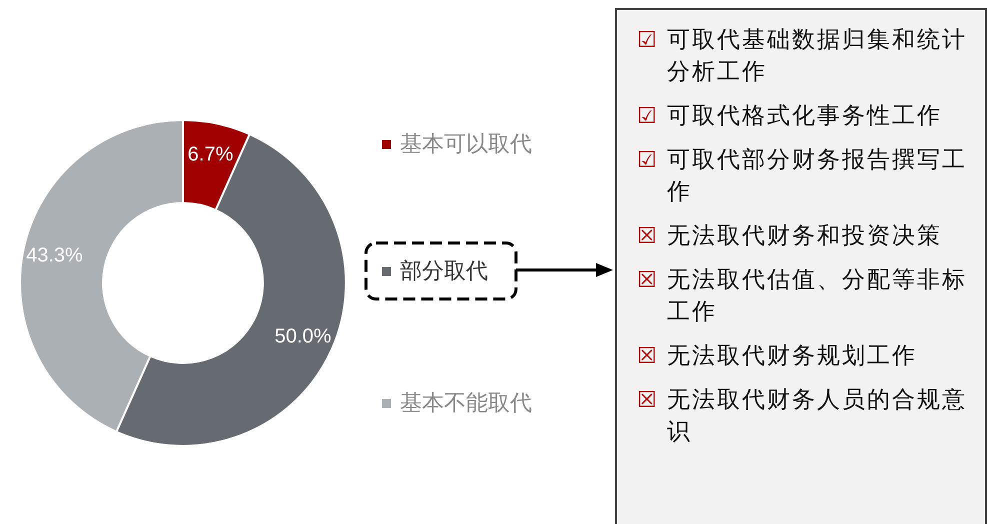  Describe the element at coordinates (466, 403) in the screenshot. I see `legend-label: 基本不能取代` at that location.